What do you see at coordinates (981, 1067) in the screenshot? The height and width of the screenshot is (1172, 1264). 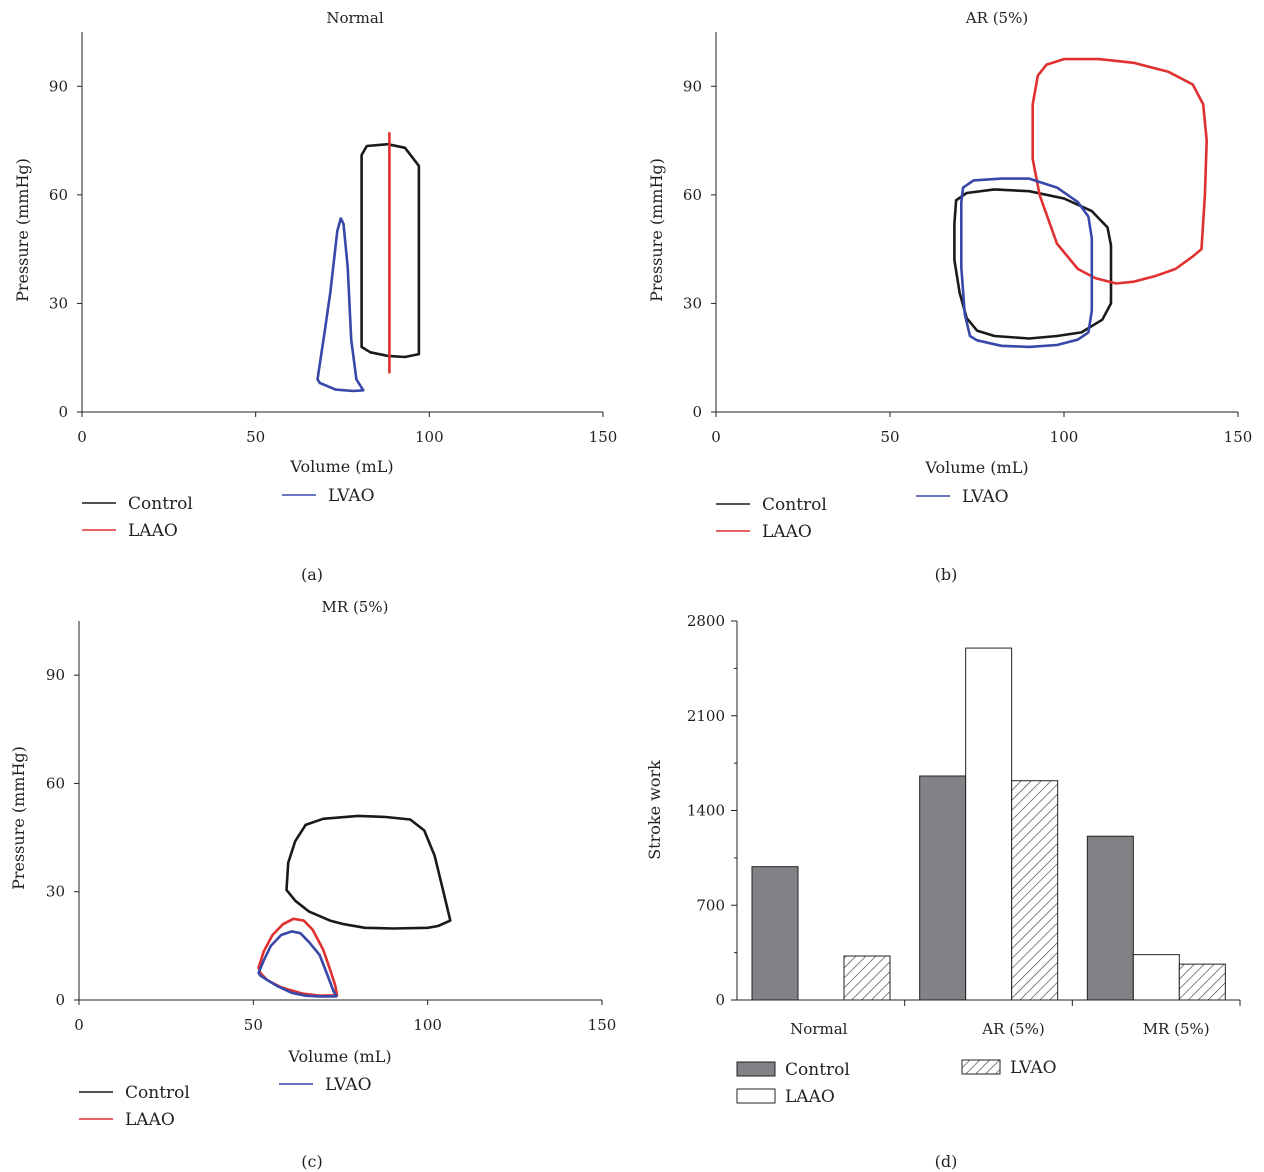 I see `legend-swatch-lvao` at bounding box center [981, 1067].